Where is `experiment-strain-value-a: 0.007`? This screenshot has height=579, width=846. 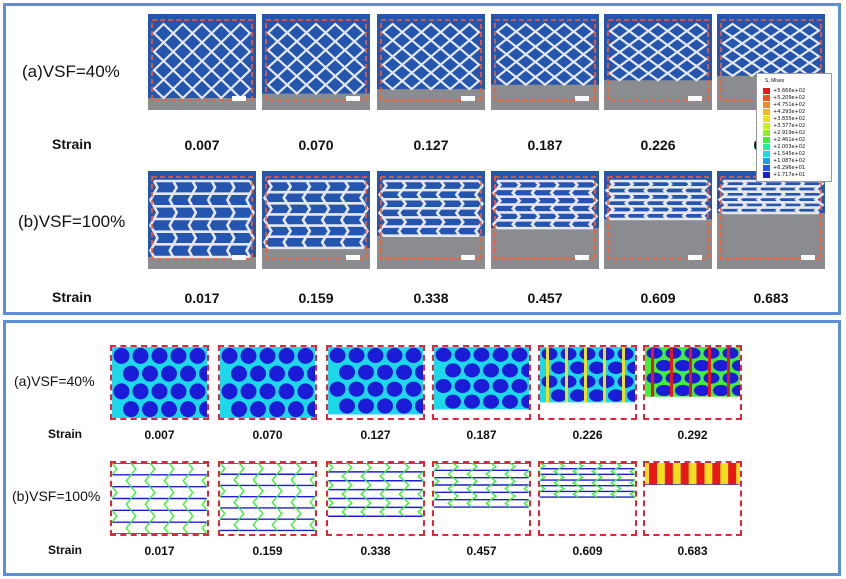 experiment-strain-value-a: 0.007 is located at coordinates (202, 145).